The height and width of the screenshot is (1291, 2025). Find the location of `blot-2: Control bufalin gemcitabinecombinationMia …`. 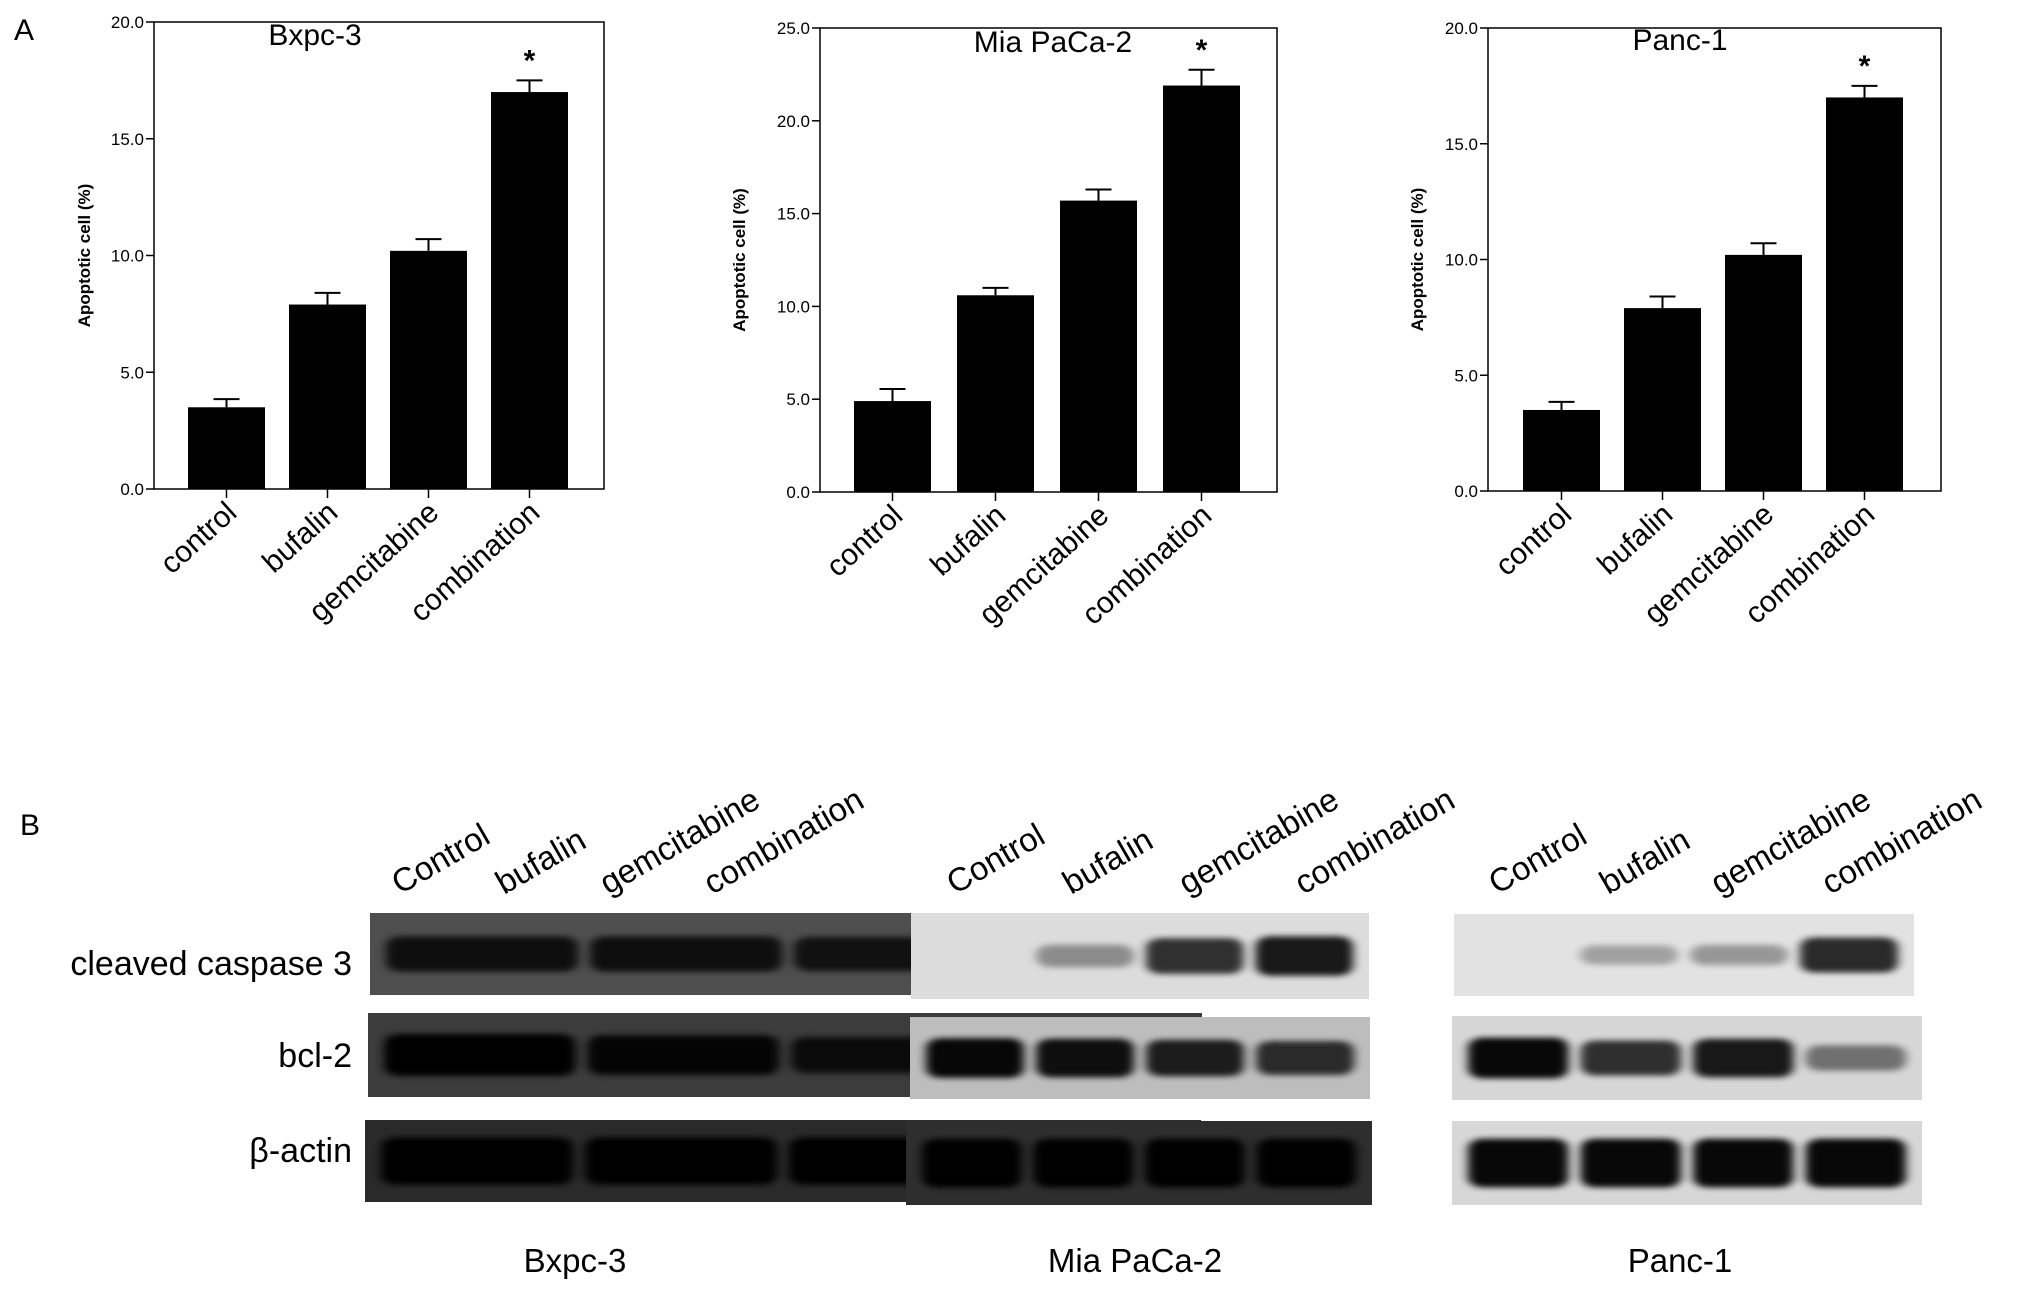

blot-2: Control bufalin gemcitabinecombinationMia … is located at coordinates (1183, 1029).